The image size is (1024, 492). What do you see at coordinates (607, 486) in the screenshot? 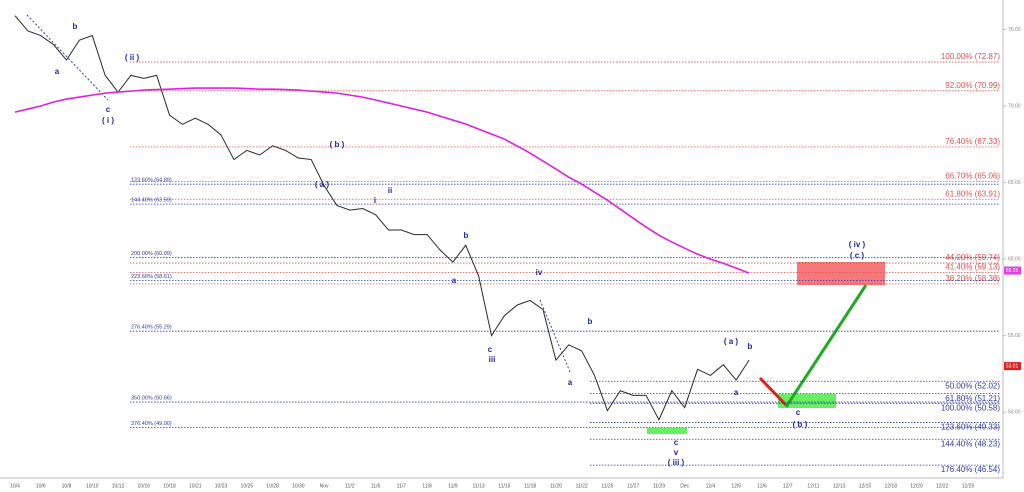
I see `x-tick-label: 11/25` at bounding box center [607, 486].